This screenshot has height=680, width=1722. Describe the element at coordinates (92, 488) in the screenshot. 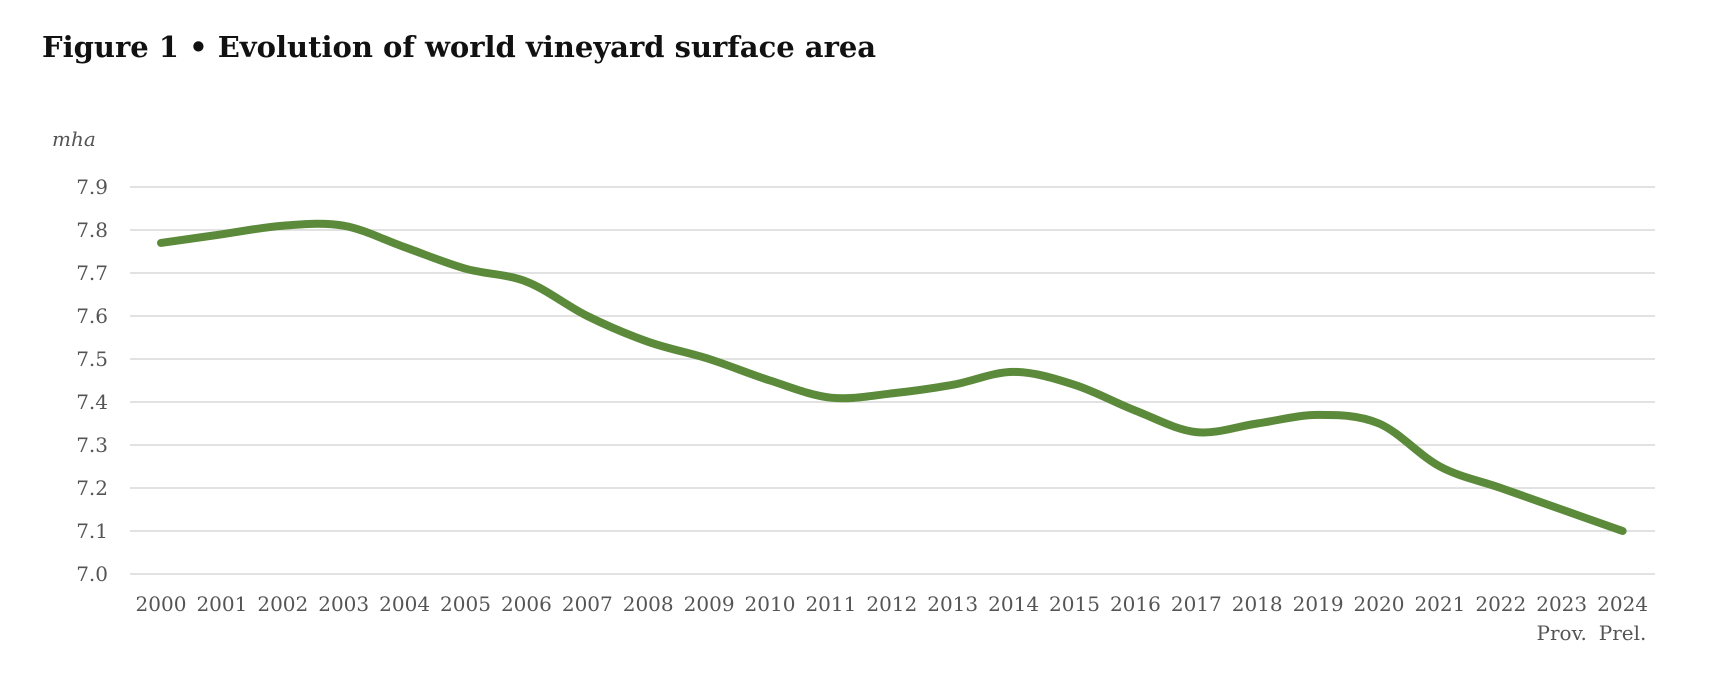

I see `y-tick-label: 7.2` at that location.